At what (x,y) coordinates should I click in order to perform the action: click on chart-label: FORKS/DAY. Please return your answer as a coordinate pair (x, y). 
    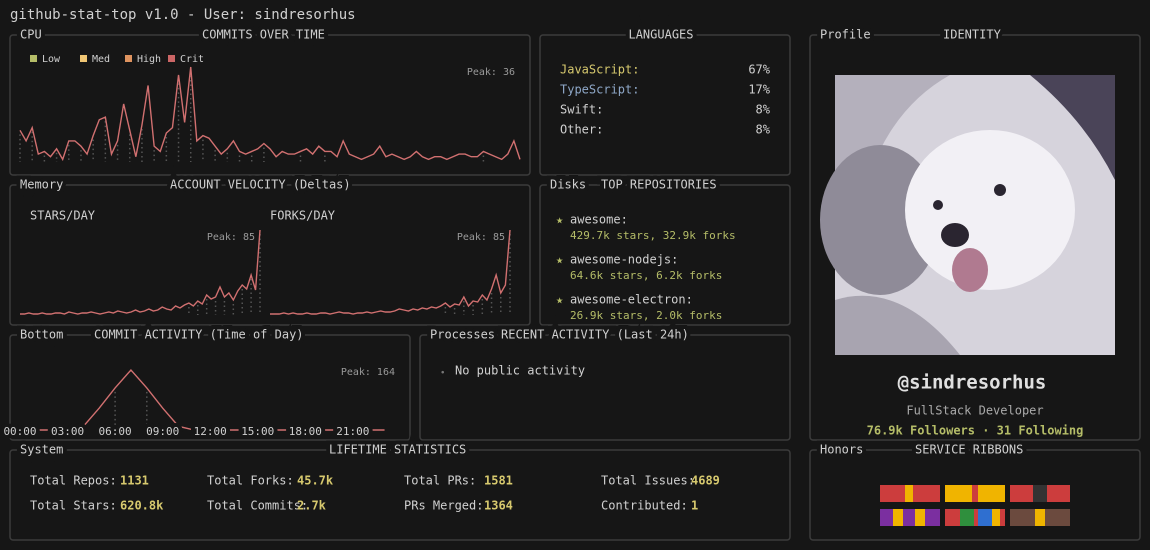
    Looking at the image, I should click on (303, 216).